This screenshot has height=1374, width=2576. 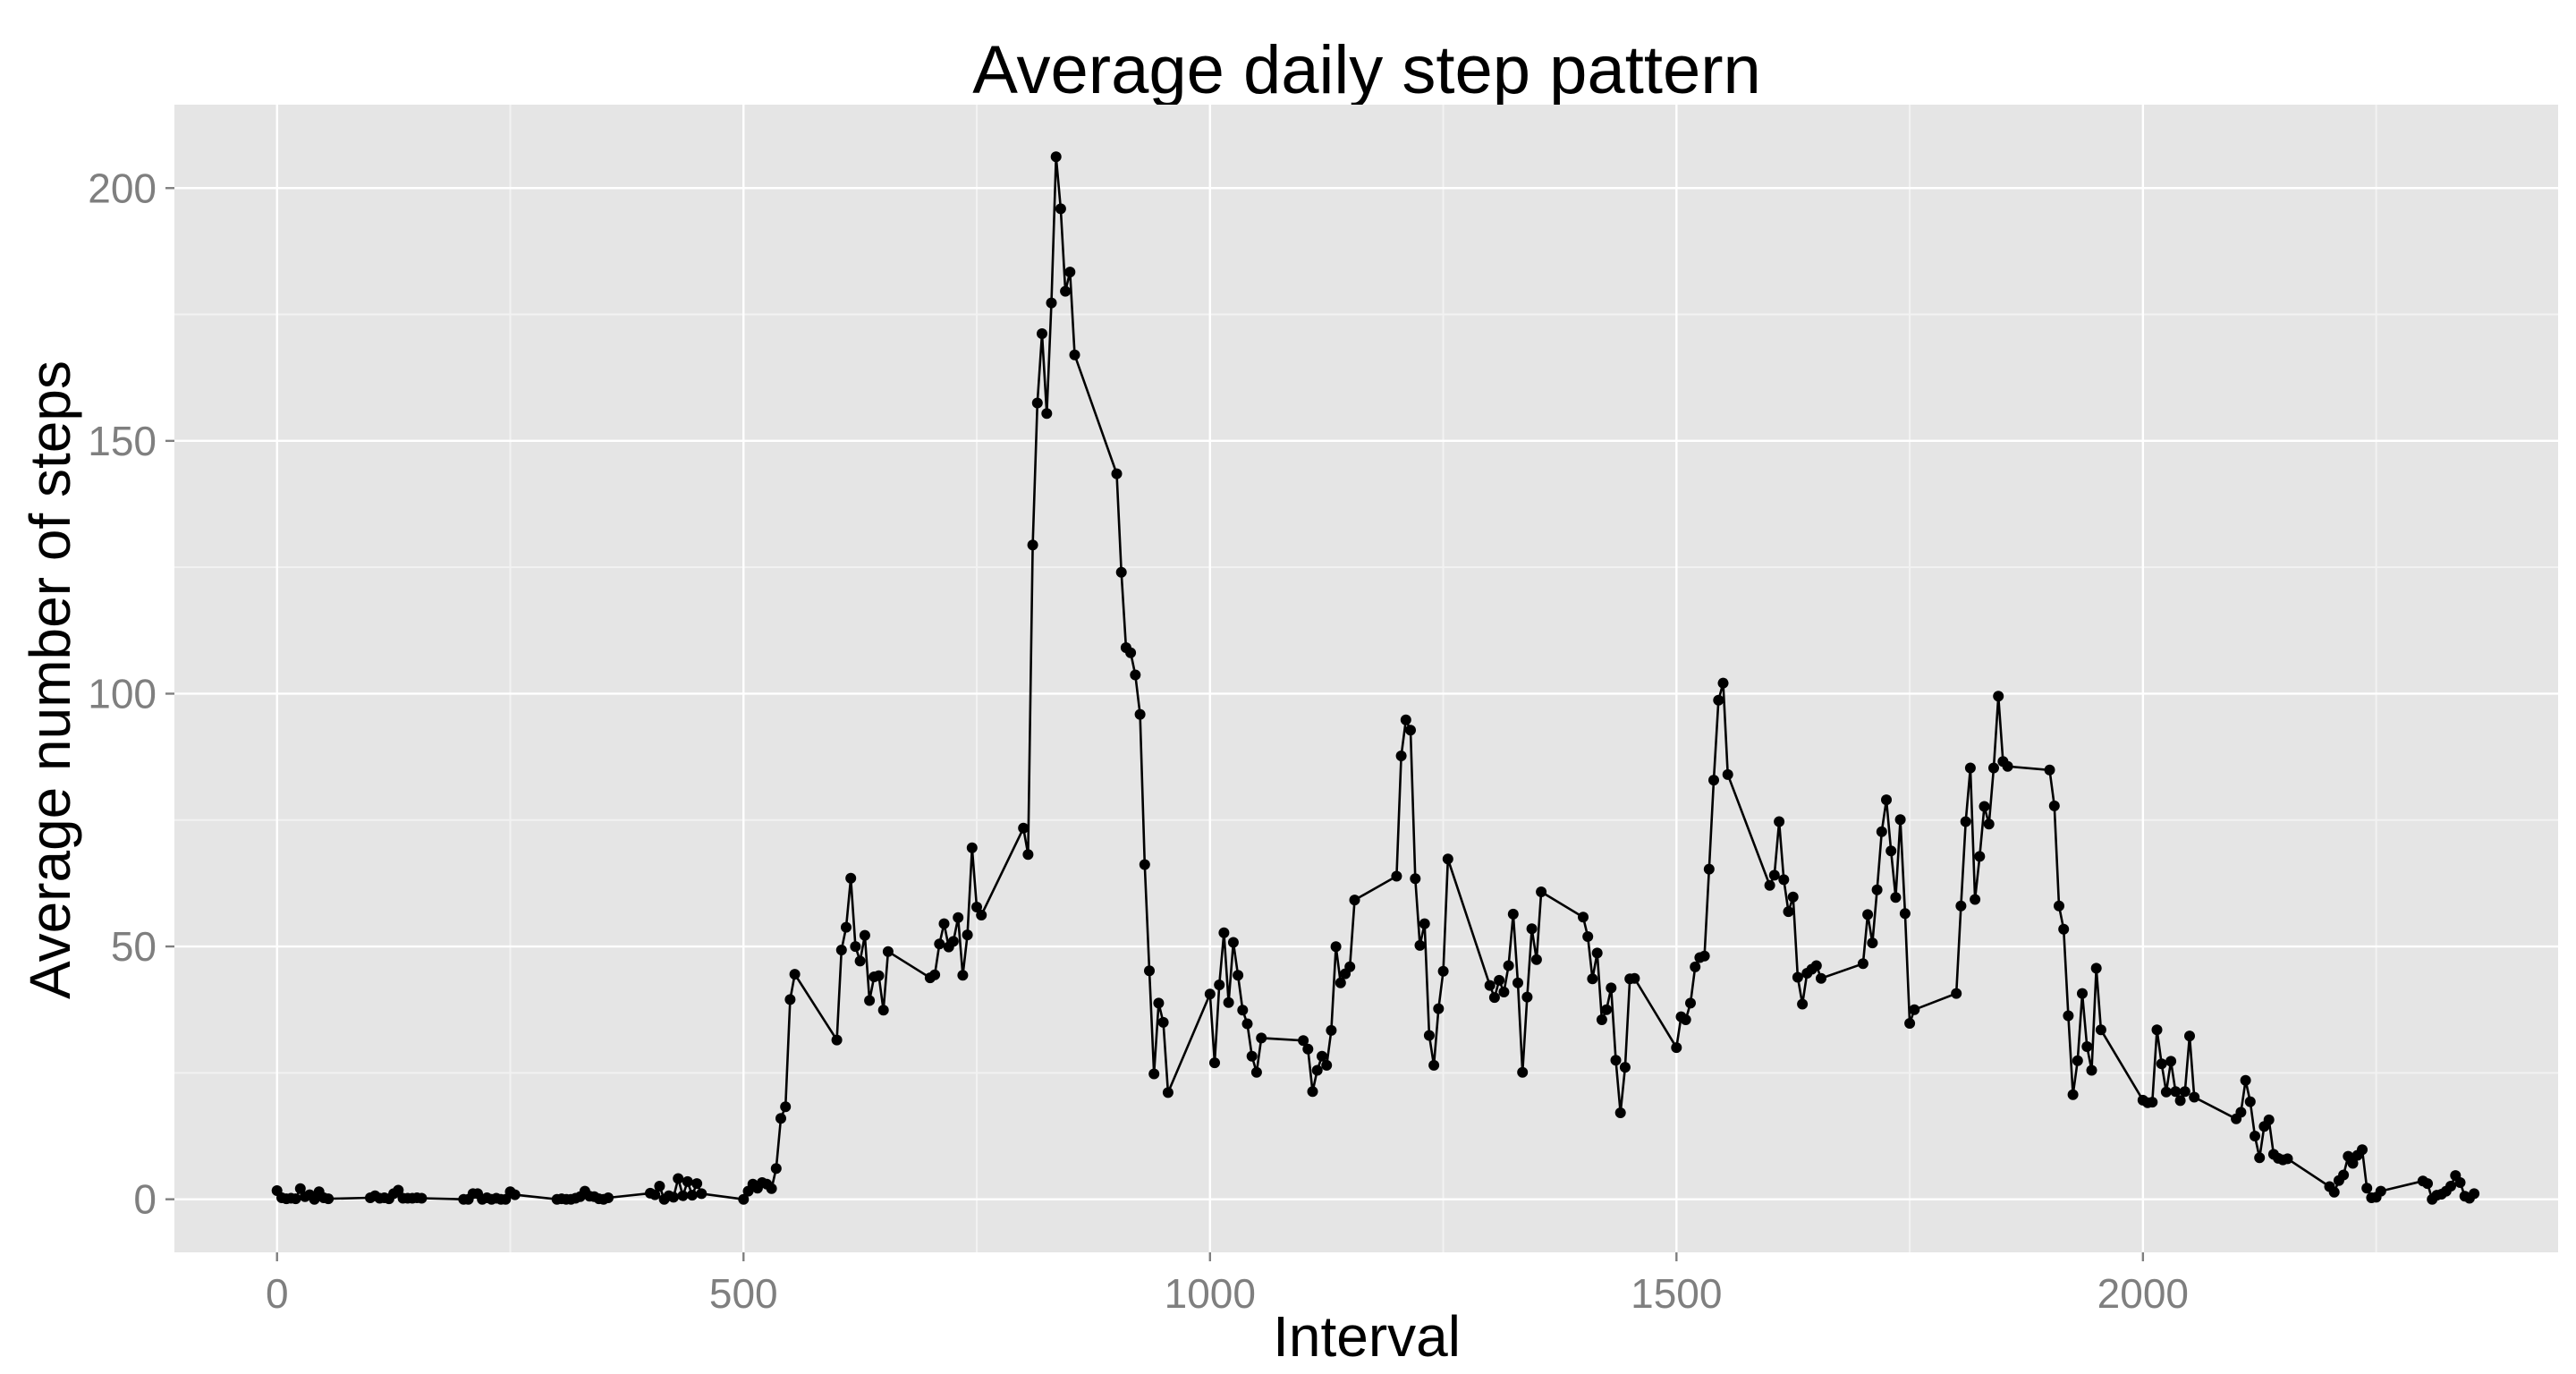 I want to click on x-tick-label: 1500, so click(x=1676, y=1293).